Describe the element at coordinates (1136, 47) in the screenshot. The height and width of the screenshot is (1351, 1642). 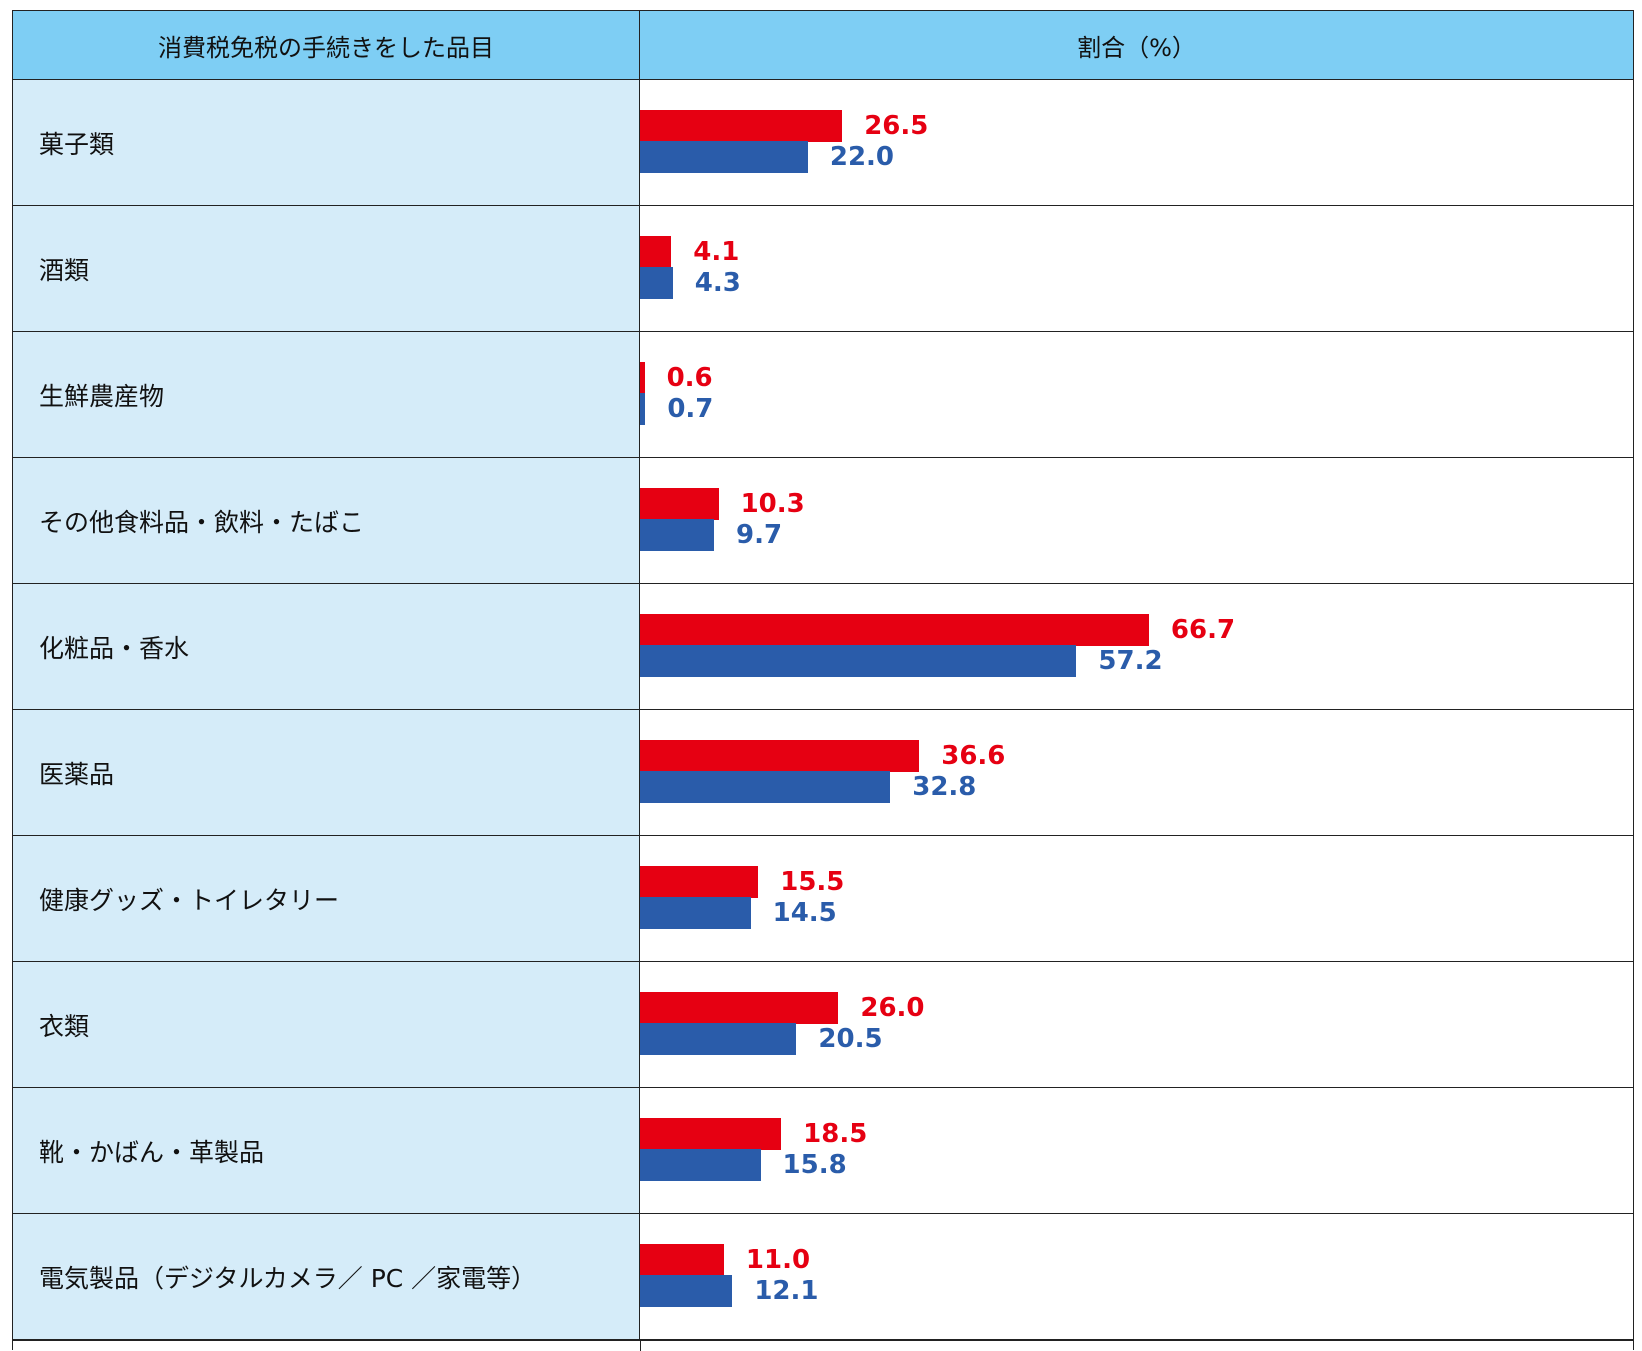
I see `header-ratio: 割合（%）` at that location.